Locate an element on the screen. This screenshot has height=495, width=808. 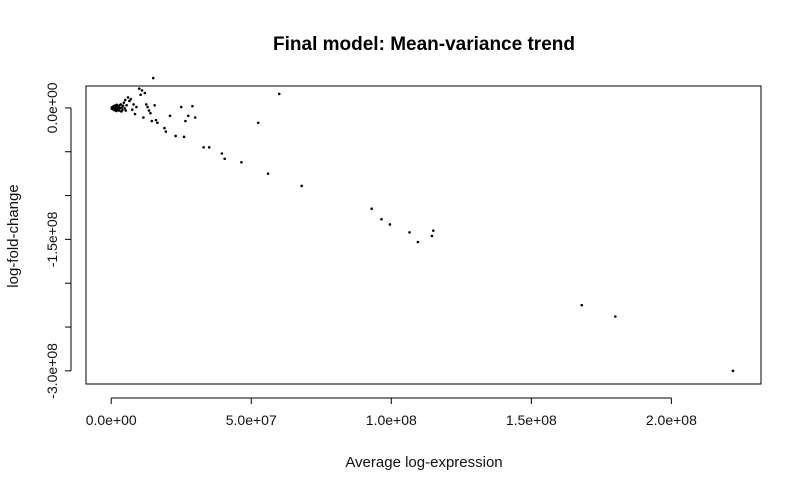
x-tick-label: 0.0e+00 is located at coordinates (111, 420).